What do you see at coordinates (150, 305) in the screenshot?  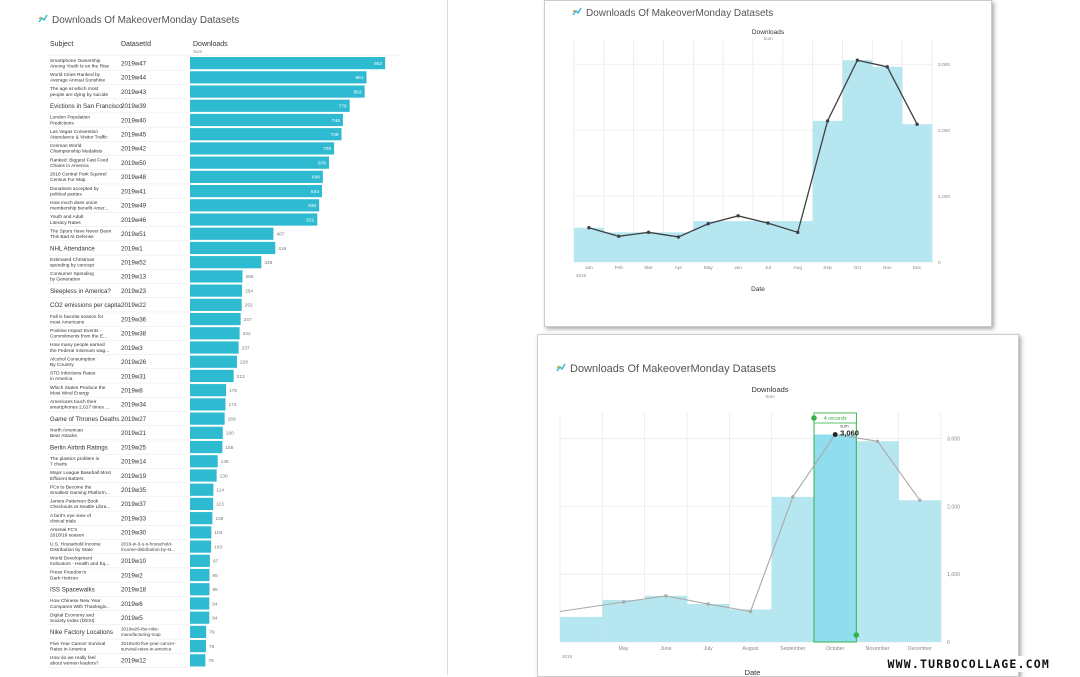 I see `table-row: CO2 emissions per capita 2019w22 252` at bounding box center [150, 305].